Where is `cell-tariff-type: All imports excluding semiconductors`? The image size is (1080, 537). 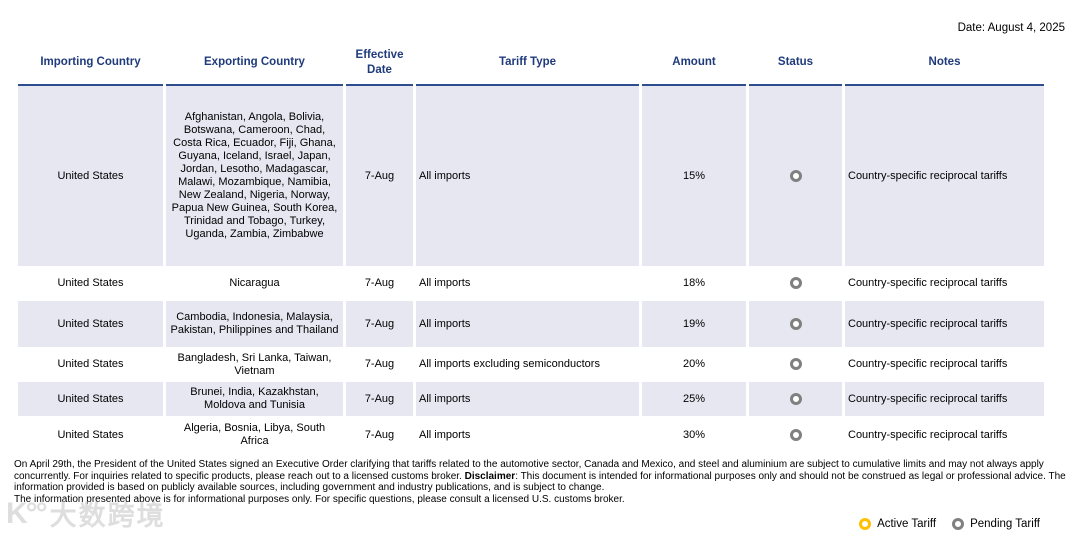 cell-tariff-type: All imports excluding semiconductors is located at coordinates (527, 364).